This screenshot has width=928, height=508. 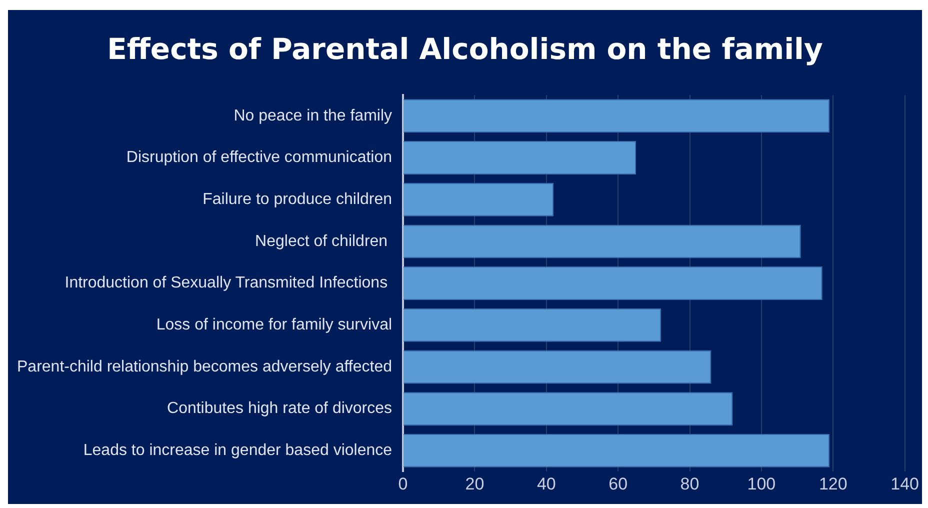 What do you see at coordinates (228, 283) in the screenshot?
I see `y-tick-label: Introduction of Sexually Transmited Infections` at bounding box center [228, 283].